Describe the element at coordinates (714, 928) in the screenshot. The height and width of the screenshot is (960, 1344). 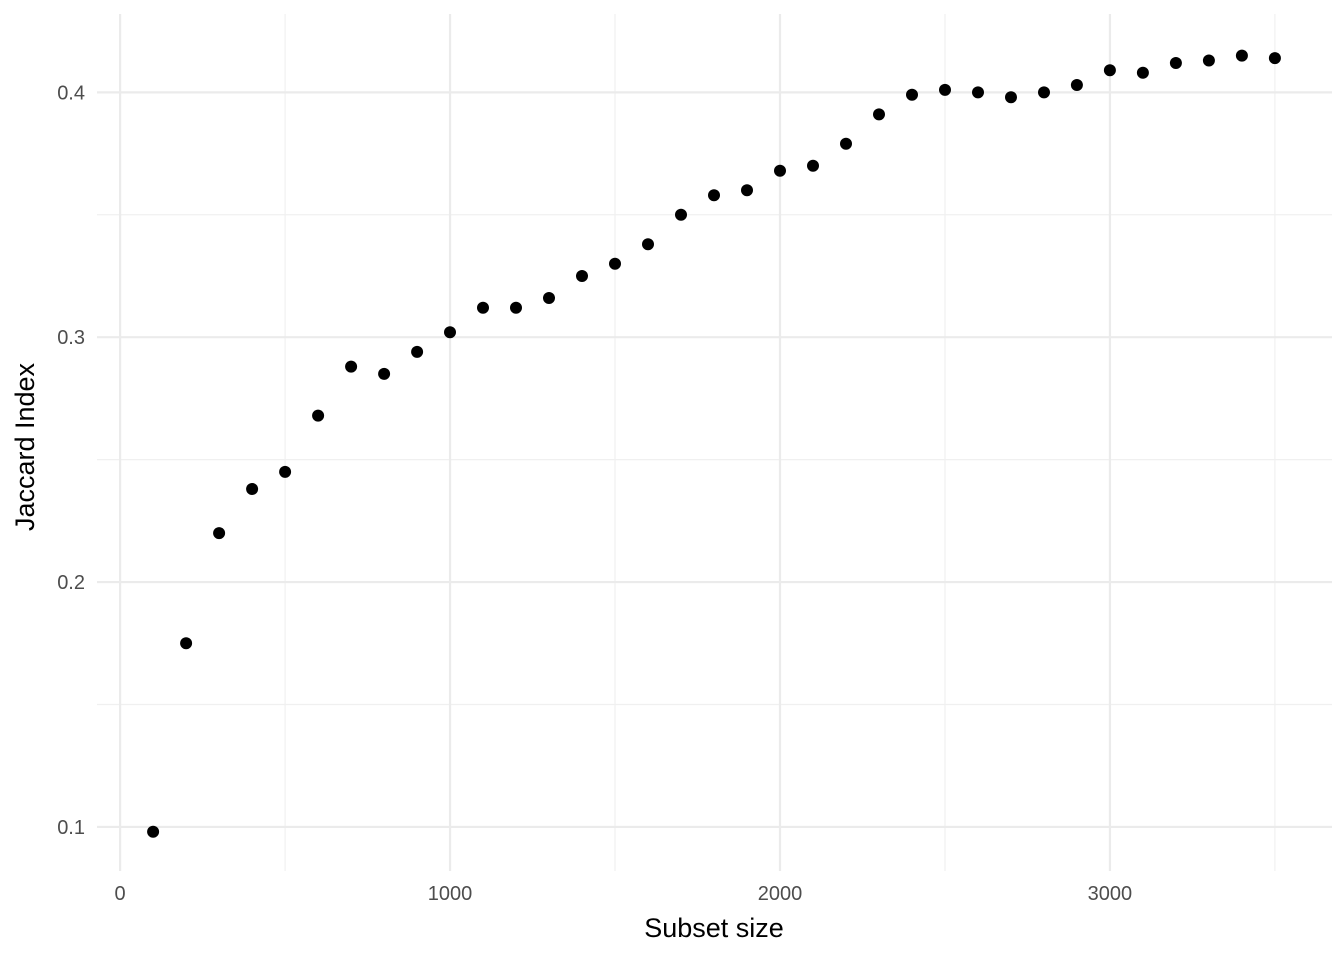
I see `x-axis-title: Subset size` at that location.